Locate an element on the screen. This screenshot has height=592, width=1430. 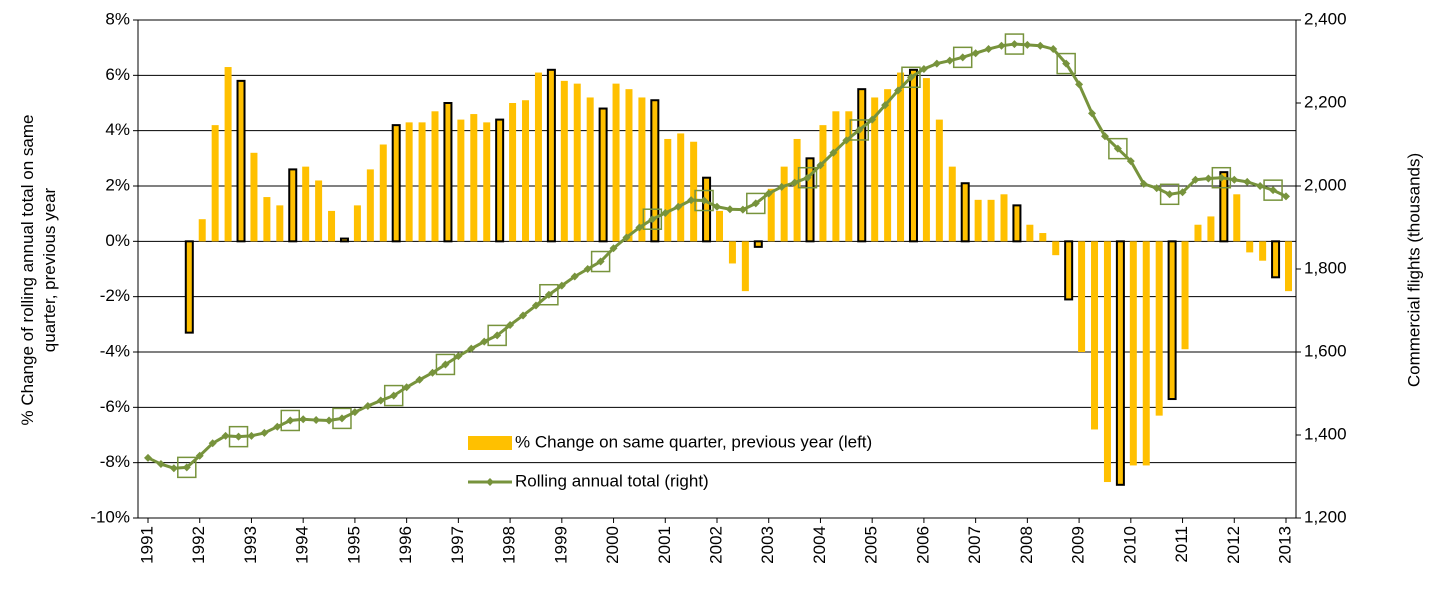
x-tick-label: 1998 is located at coordinates (509, 545).